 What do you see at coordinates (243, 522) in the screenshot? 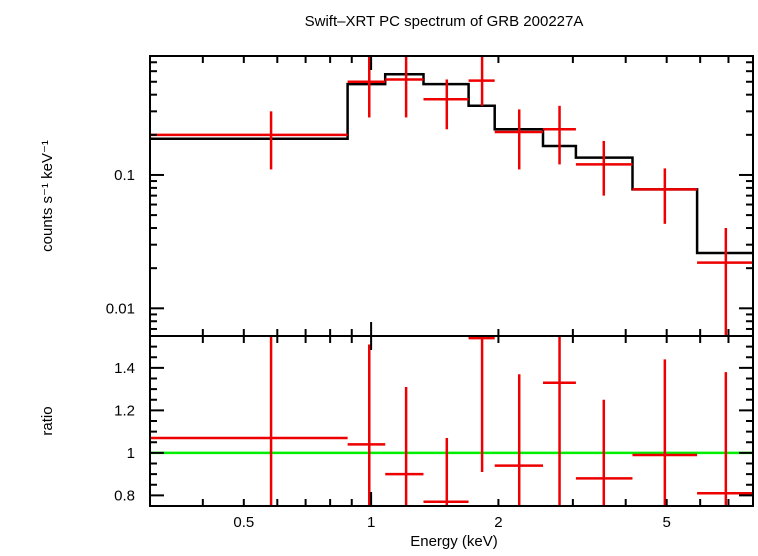
I see `x-tick-label: 0.5` at bounding box center [243, 522].